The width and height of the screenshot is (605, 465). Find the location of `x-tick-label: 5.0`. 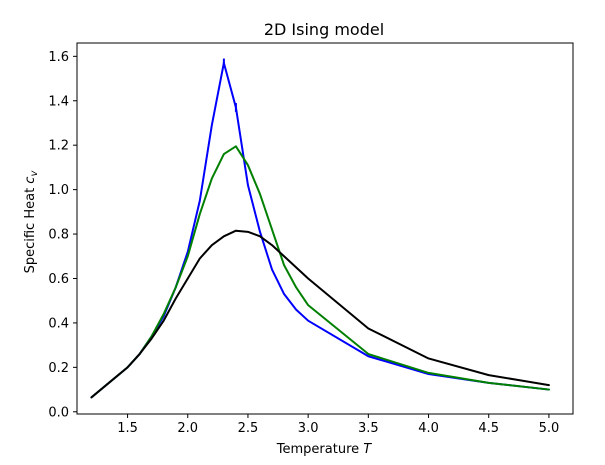

x-tick-label: 5.0 is located at coordinates (549, 428).